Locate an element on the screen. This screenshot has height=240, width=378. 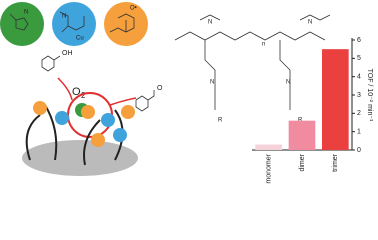
y-tick-label: 2 is located at coordinates (359, 113).